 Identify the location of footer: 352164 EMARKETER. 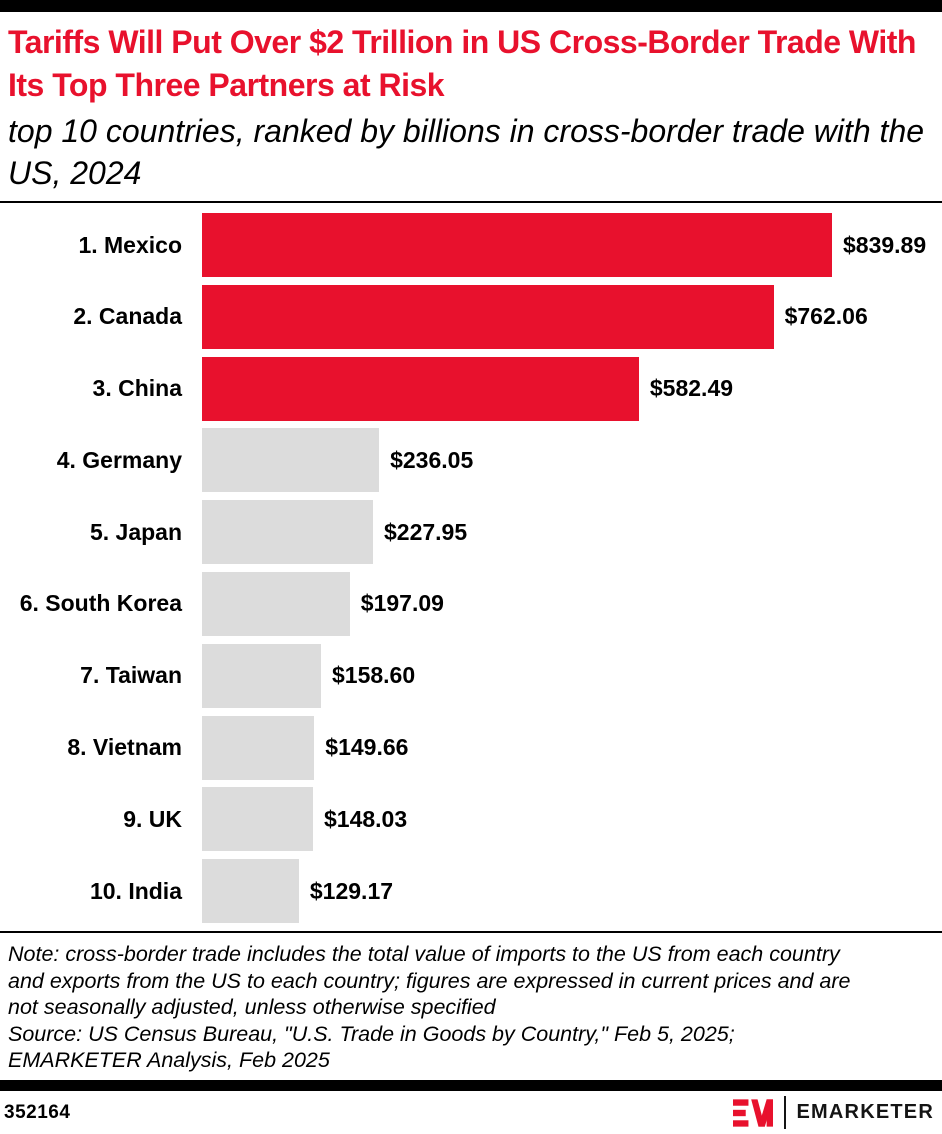
(471, 1112).